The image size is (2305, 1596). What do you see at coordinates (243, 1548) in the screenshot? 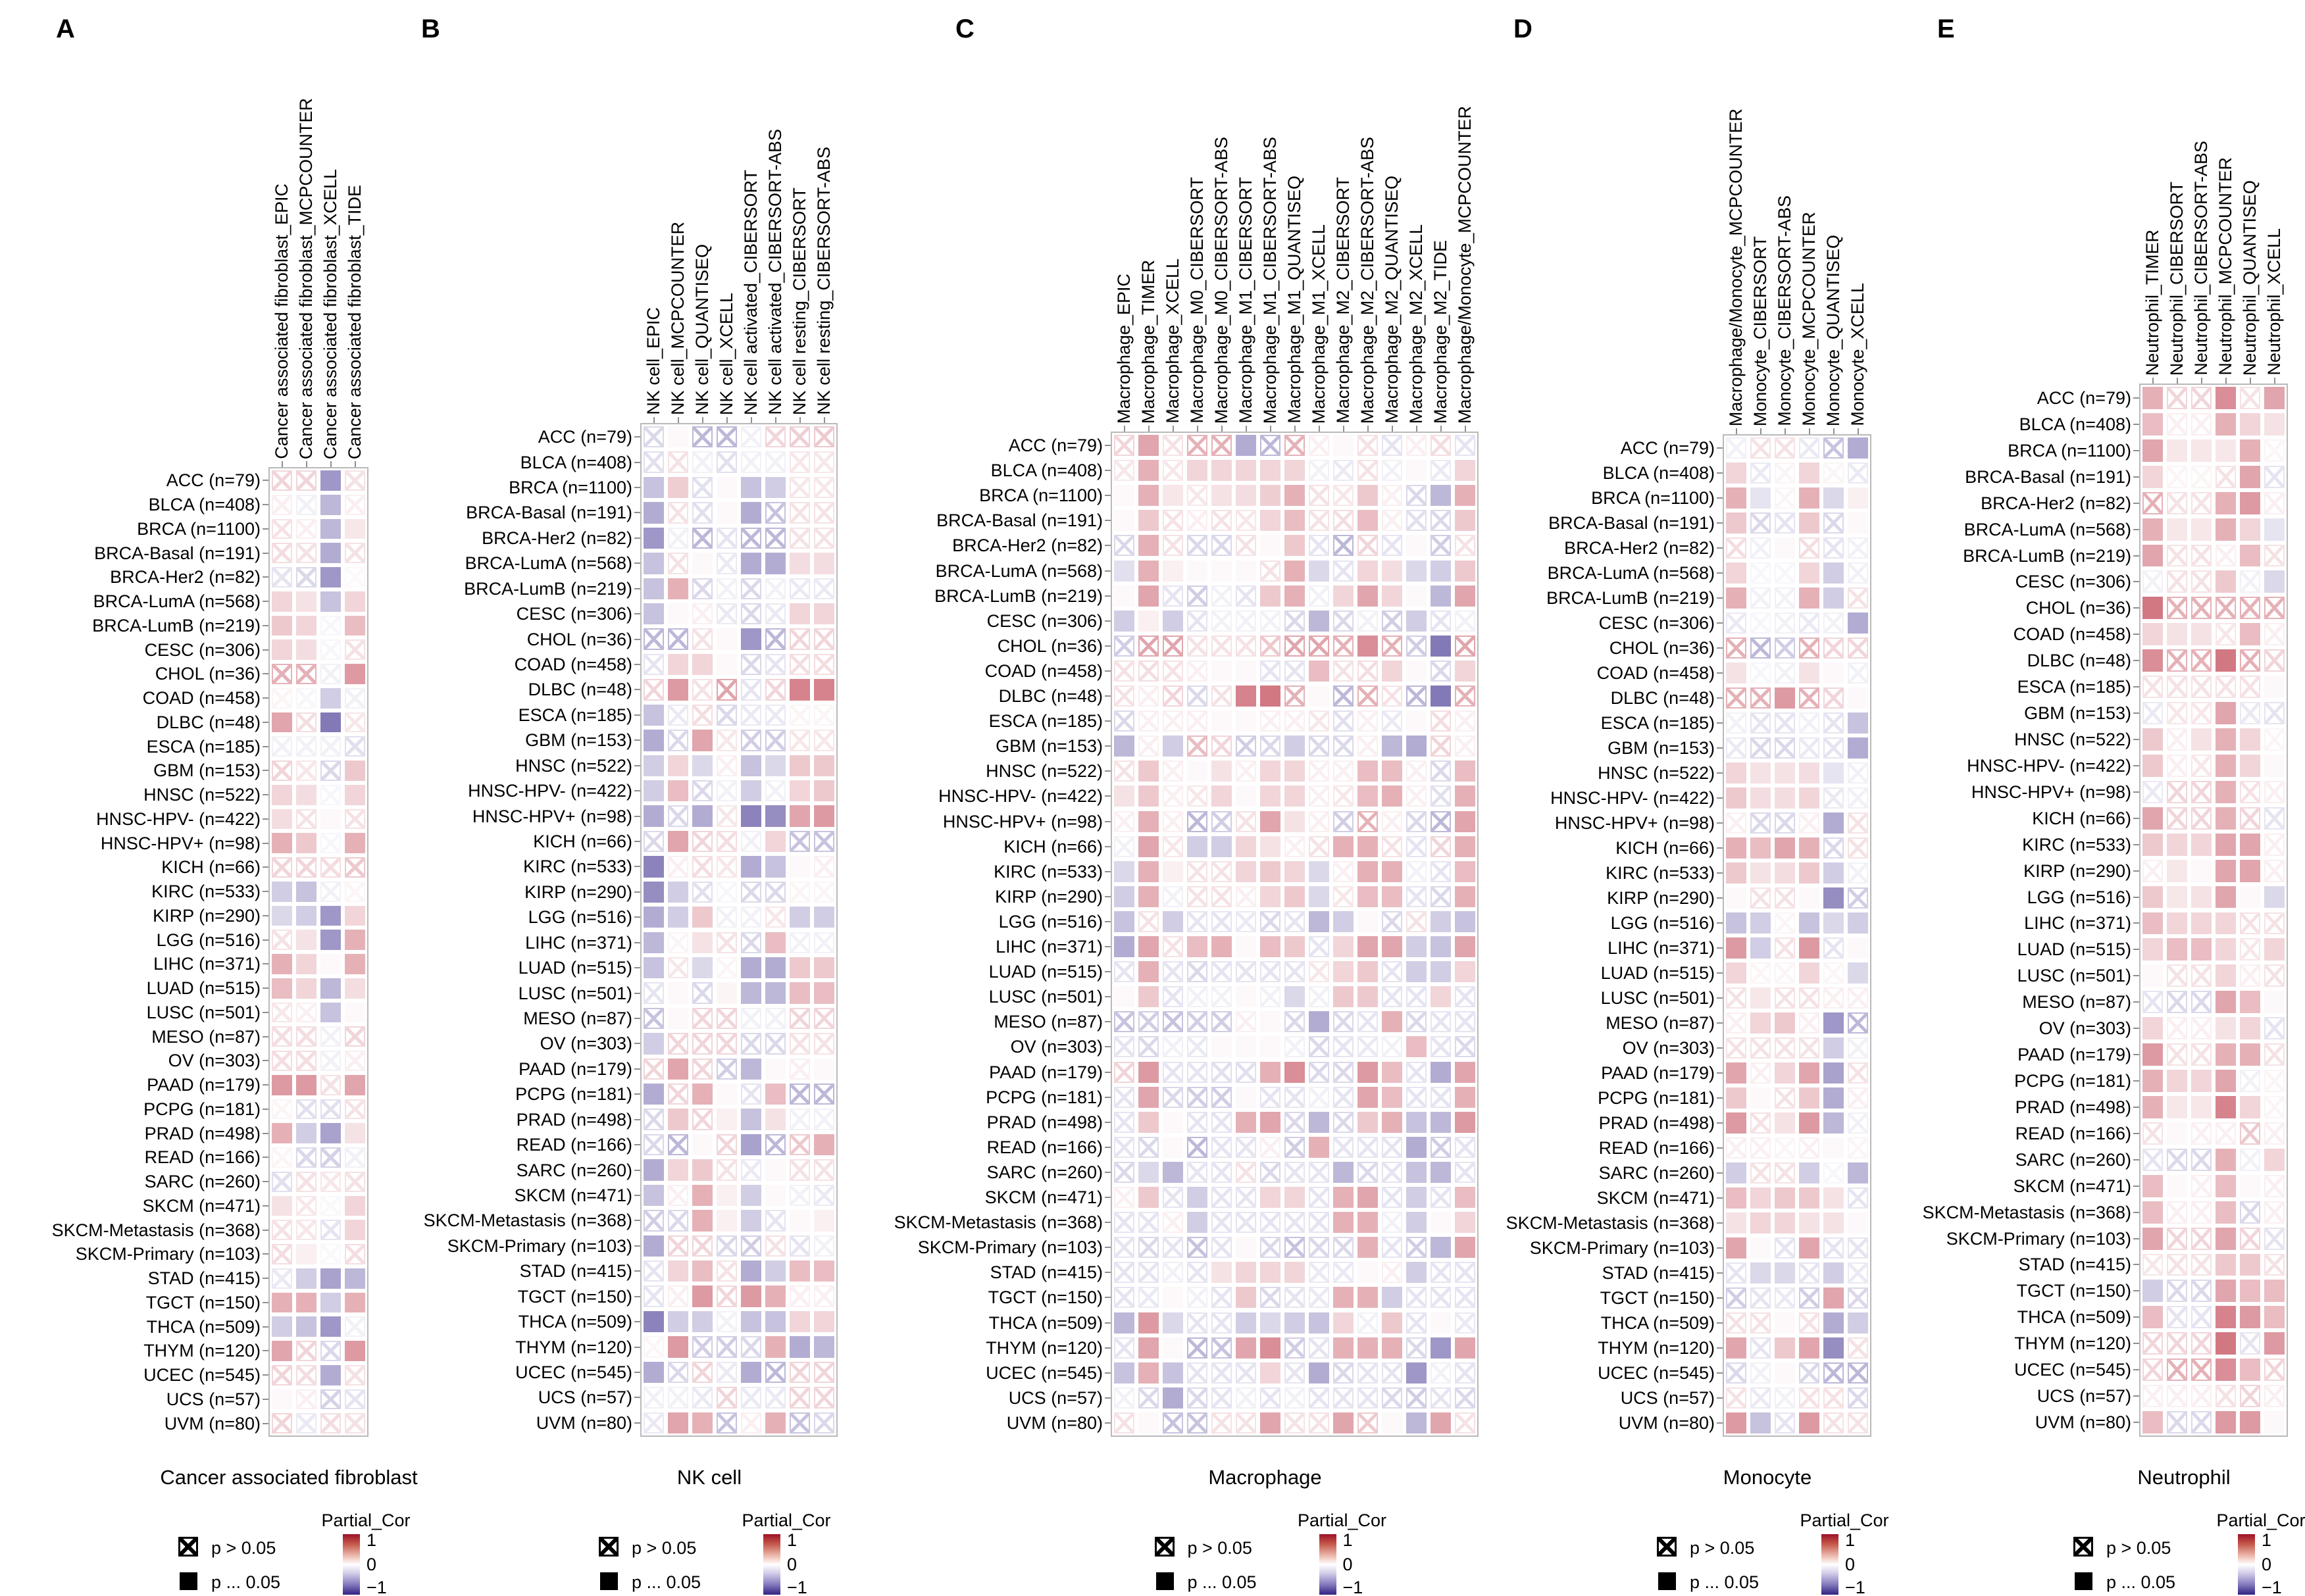
I see `p-gt-005-label: p > 0.05` at bounding box center [243, 1548].